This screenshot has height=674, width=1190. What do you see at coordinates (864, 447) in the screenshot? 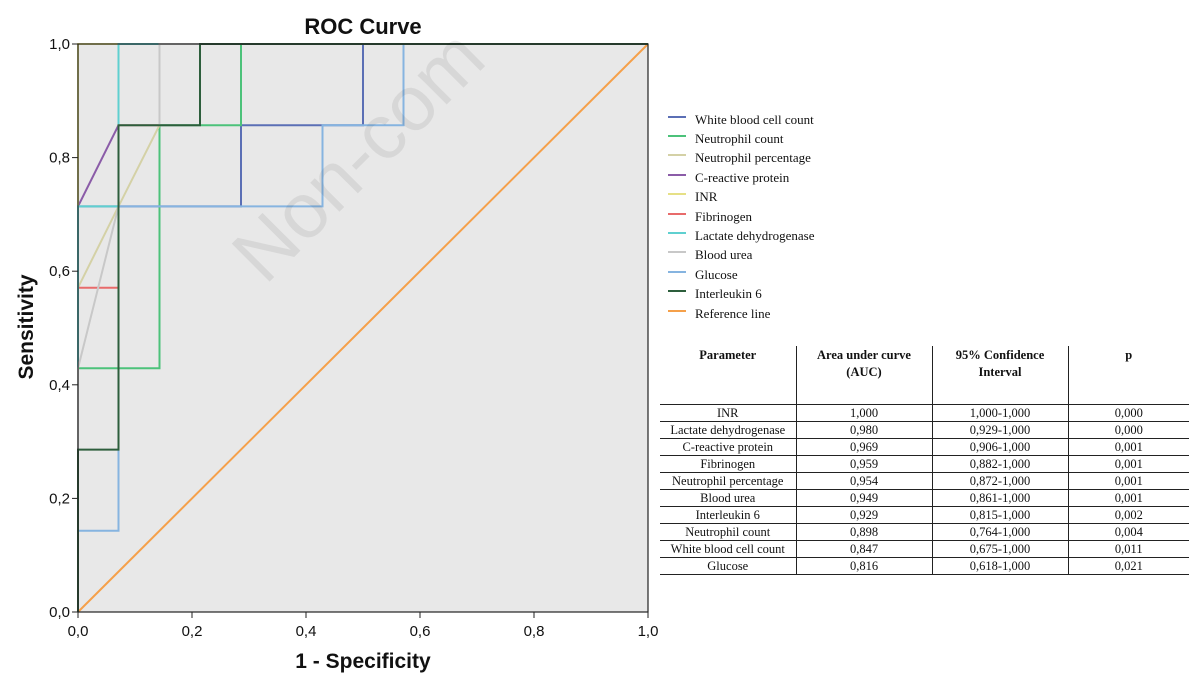
I see `cell-auc: 0,969` at bounding box center [864, 447].